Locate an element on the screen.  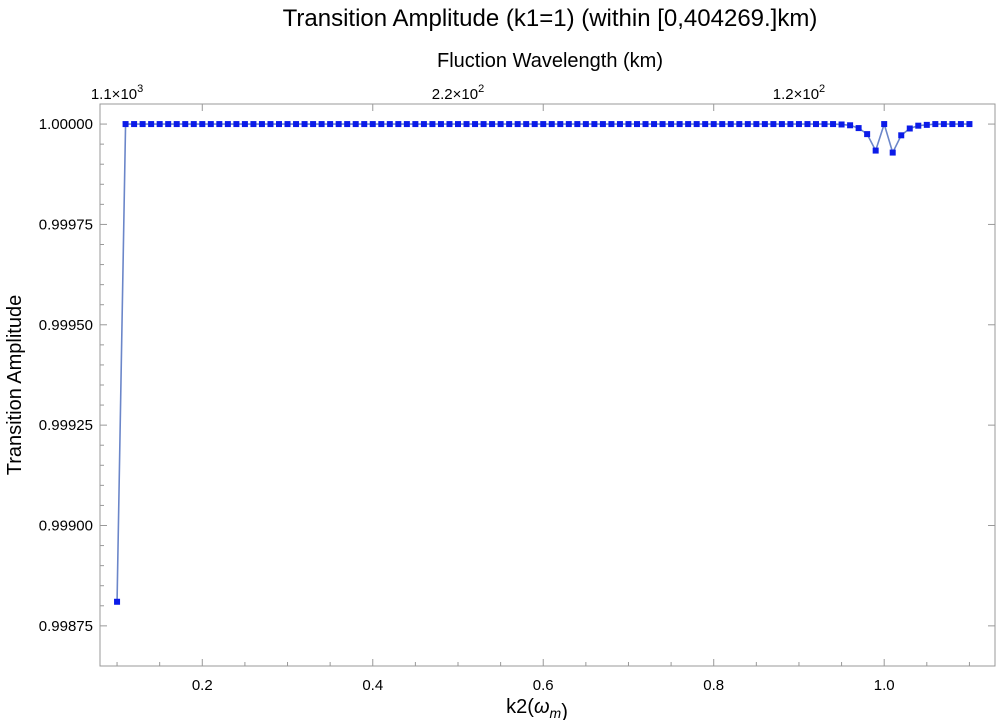
x-tick-label: 0.8 is located at coordinates (713, 685).